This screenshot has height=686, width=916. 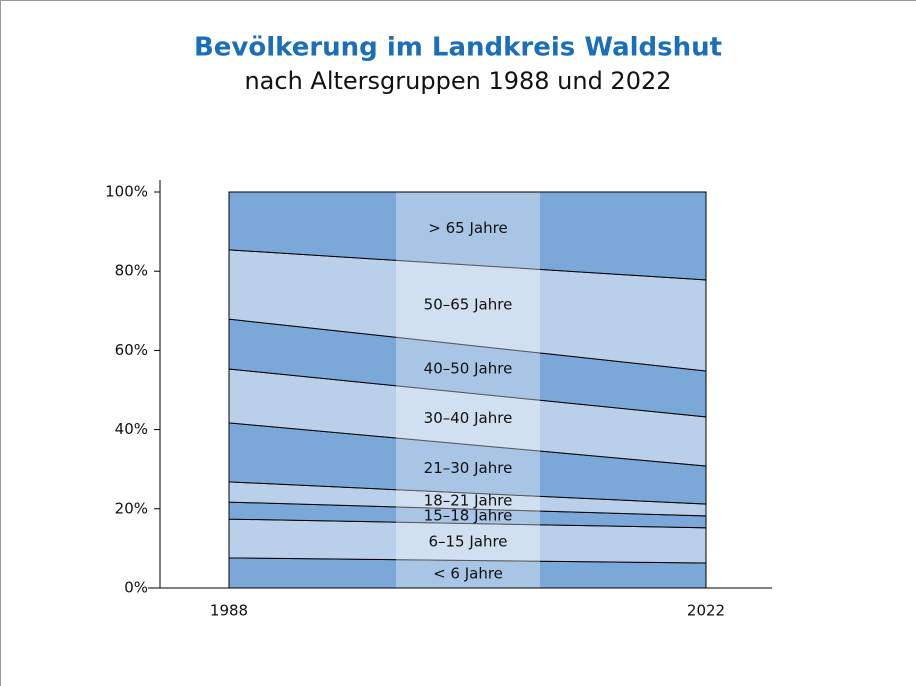 What do you see at coordinates (136, 588) in the screenshot?
I see `y-tick-label: 0%` at bounding box center [136, 588].